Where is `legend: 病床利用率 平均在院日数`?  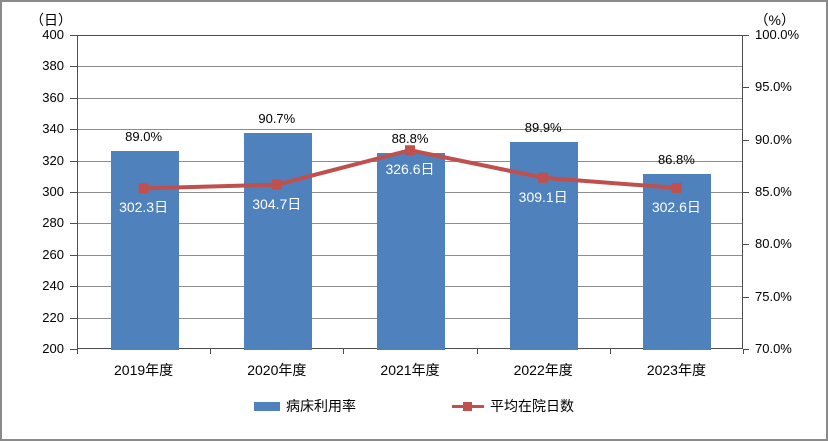 legend: 病床利用率 平均在院日数 is located at coordinates (414, 406).